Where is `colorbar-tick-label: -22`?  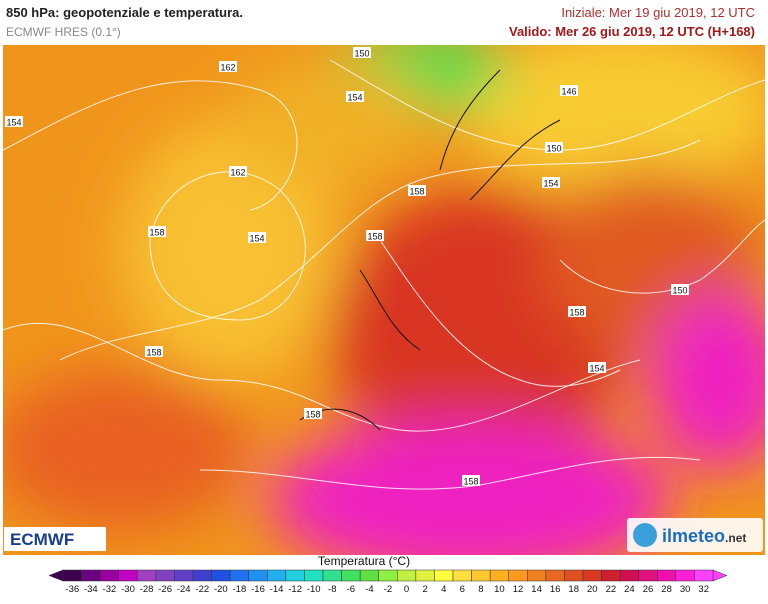 colorbar-tick-label: -22 is located at coordinates (202, 589).